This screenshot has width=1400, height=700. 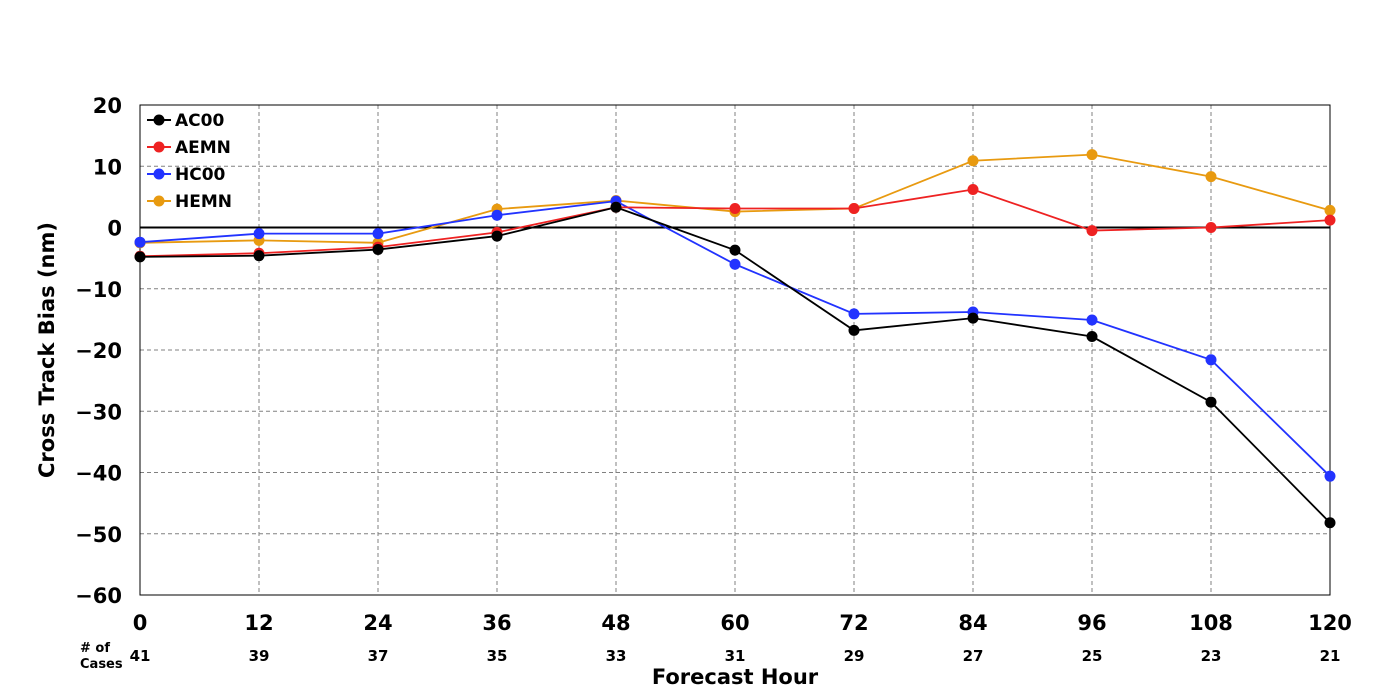 I want to click on x-tick-label: 96, so click(x=1091, y=623).